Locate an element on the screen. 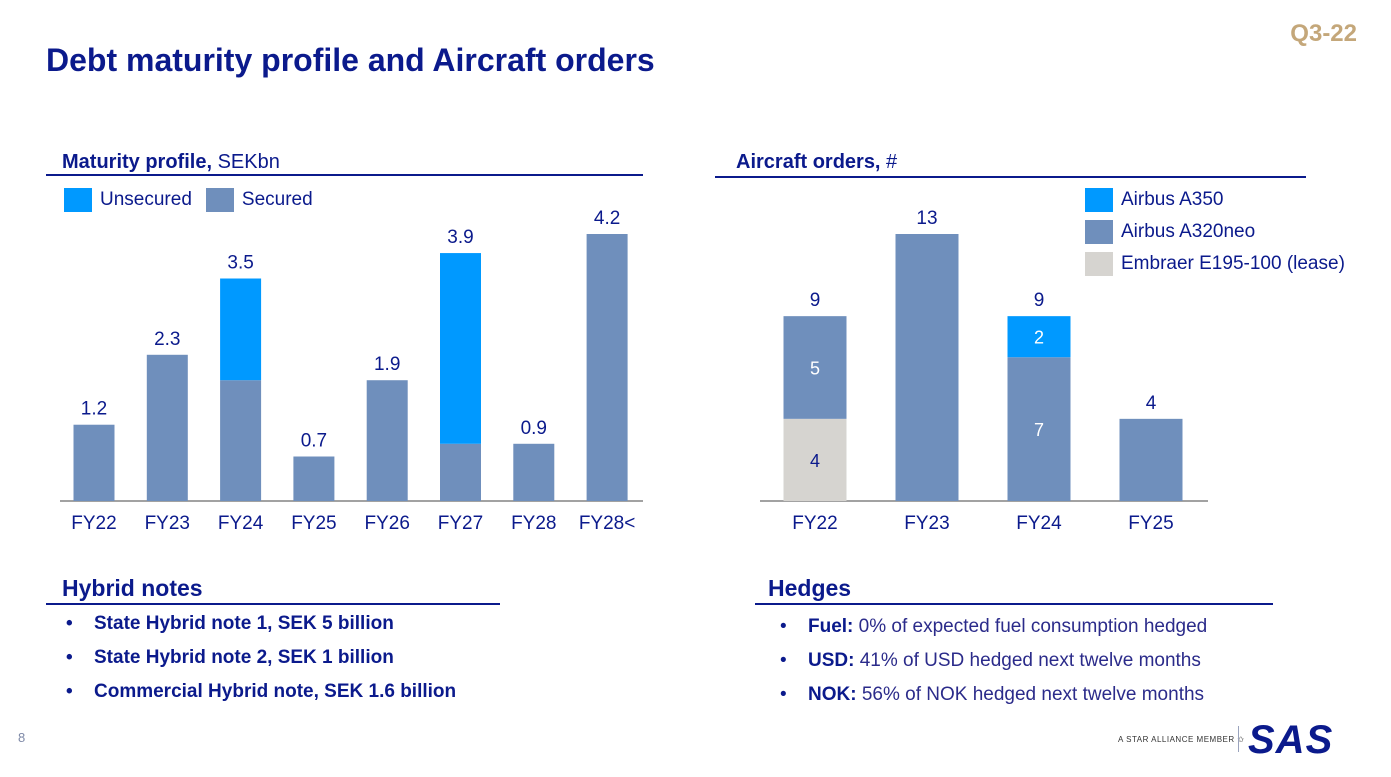  legend-item-secured: Secured is located at coordinates (259, 200).